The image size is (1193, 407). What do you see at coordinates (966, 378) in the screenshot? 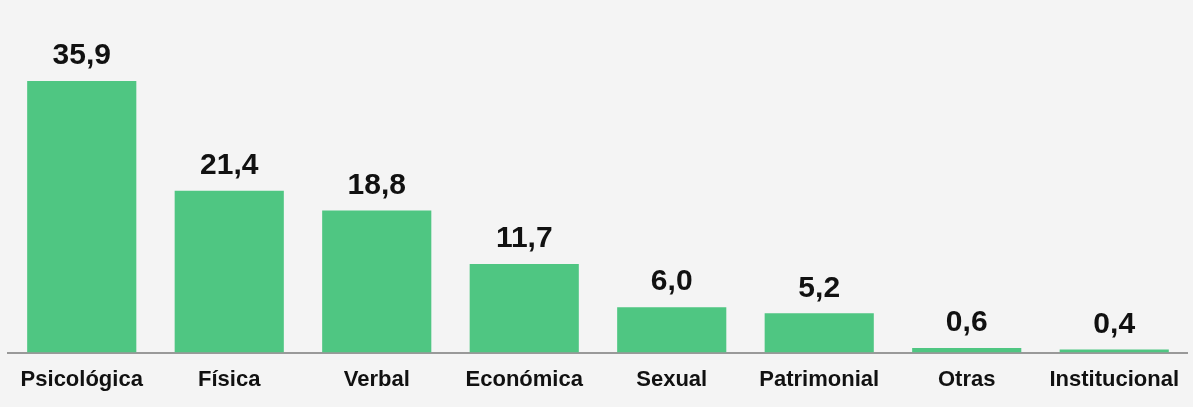
I see `x-tick-label: Otras` at bounding box center [966, 378].